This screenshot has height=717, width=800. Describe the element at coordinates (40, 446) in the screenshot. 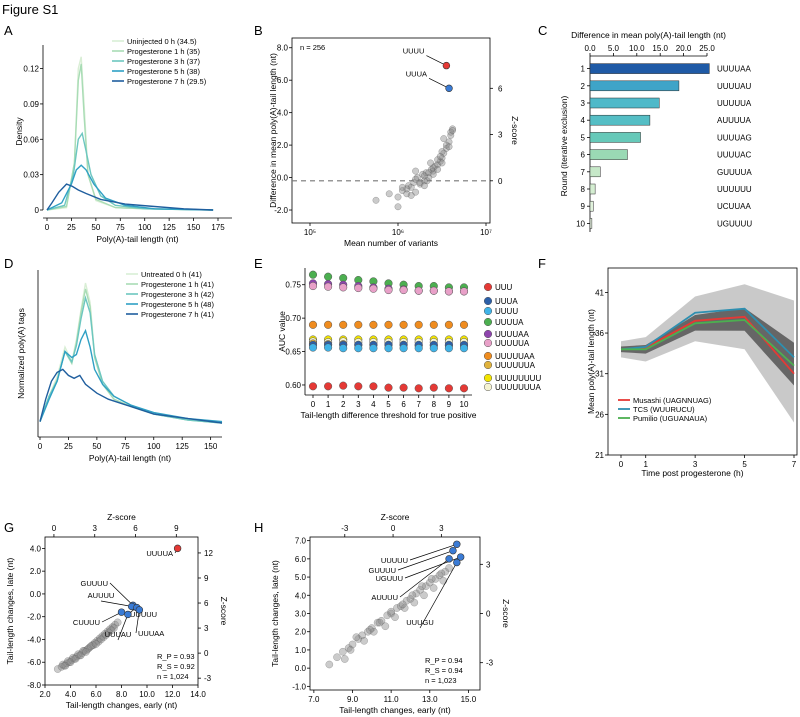

I see `x-tick-label: 0` at that location.